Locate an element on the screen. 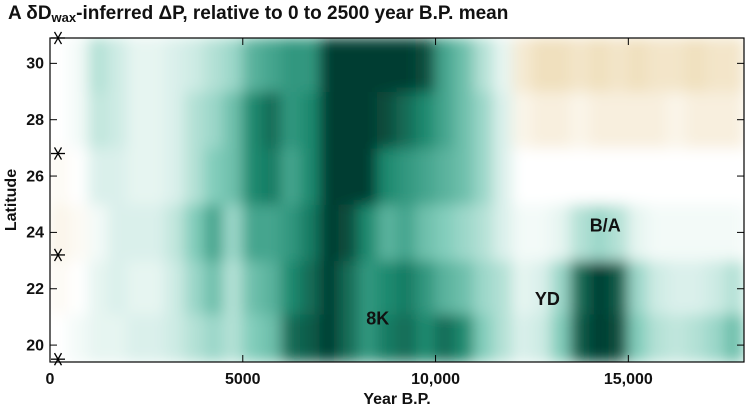  y-axis-label: Latitude is located at coordinates (11, 200).